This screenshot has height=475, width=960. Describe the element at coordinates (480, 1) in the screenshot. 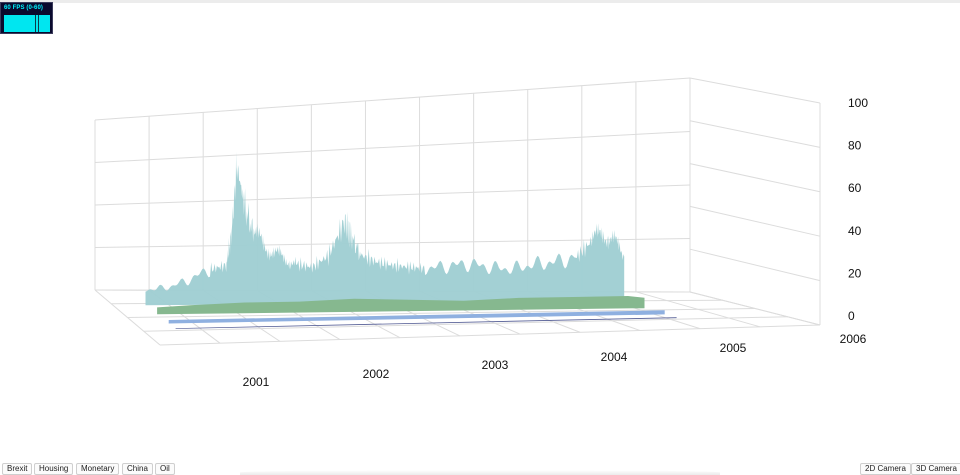

I see `top-border` at that location.